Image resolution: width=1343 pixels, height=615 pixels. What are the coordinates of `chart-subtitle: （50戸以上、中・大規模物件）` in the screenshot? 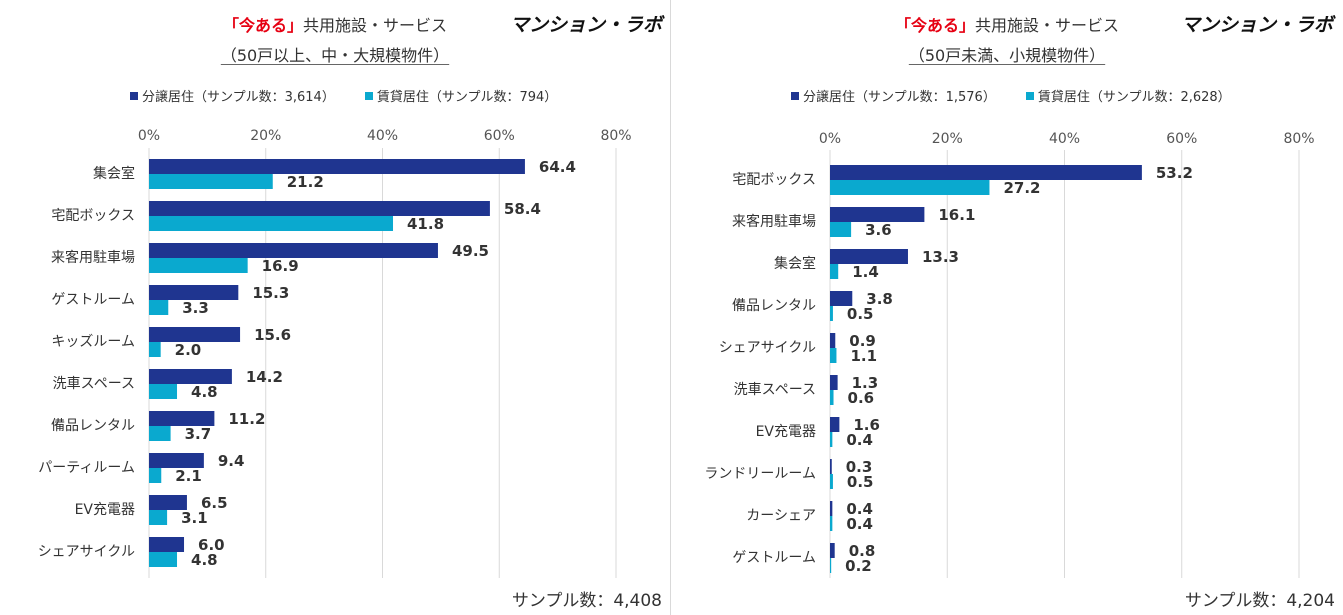 It's located at (335, 54).